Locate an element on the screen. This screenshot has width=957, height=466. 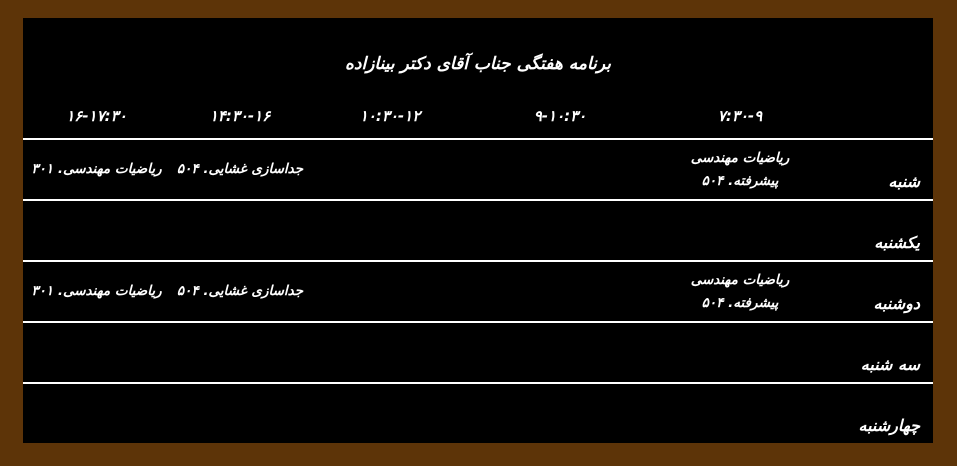
time-column-header: ۱۶-۱۷:۳۰ is located at coordinates (96, 116).